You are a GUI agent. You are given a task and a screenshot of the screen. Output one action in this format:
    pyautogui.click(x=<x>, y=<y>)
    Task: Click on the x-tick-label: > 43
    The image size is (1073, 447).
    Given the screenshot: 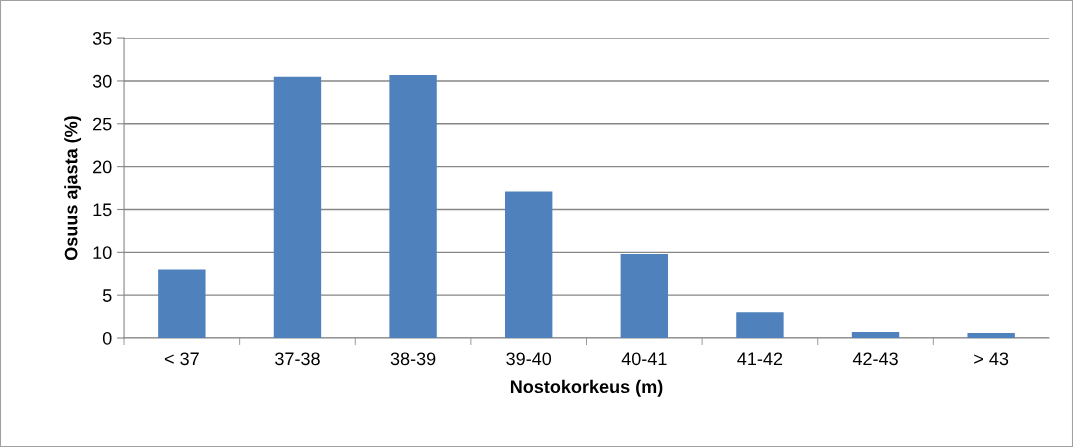 What is the action you would take?
    pyautogui.click(x=991, y=359)
    